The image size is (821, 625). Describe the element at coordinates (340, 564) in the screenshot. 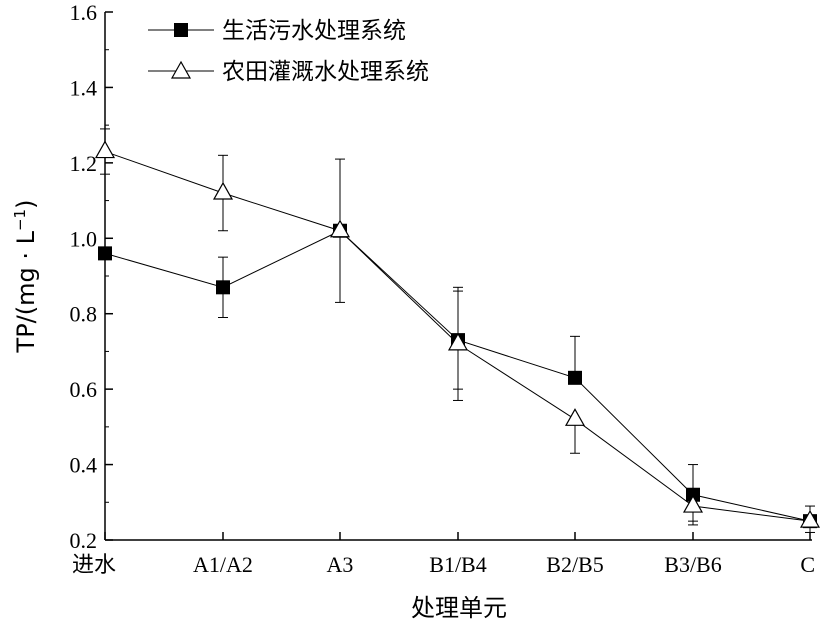

I see `x-tick-label-2: A3` at that location.